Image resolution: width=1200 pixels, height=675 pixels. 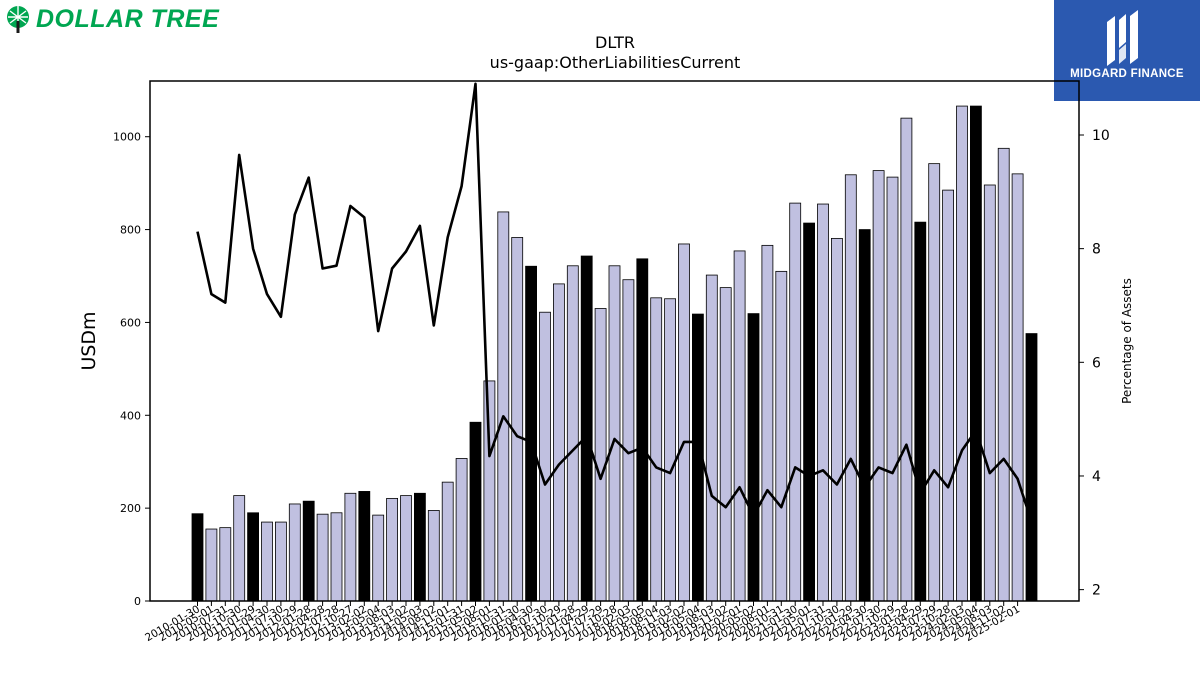 I want to click on dollar-tree-wordmark: DOLLAR TREE, so click(x=128, y=18).